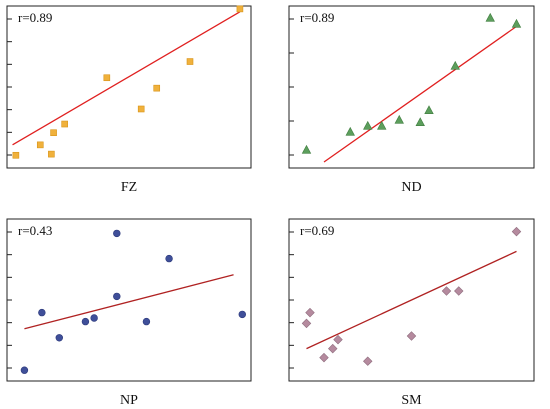 The image size is (550, 409). I want to click on x-axis-label: ND, so click(411, 187).